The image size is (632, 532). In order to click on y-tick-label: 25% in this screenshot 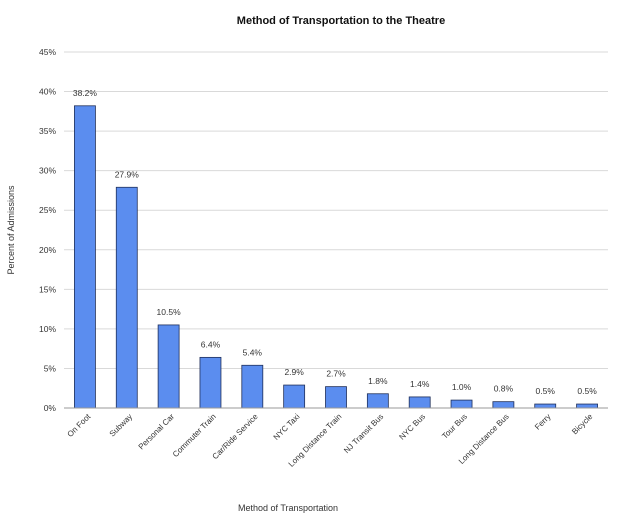, I will do `click(47, 210)`.